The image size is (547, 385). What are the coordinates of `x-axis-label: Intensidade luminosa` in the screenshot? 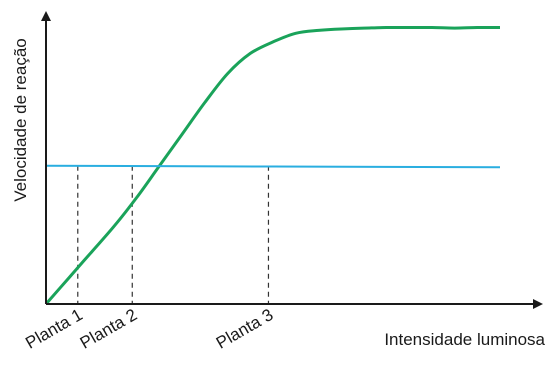 It's located at (464, 339).